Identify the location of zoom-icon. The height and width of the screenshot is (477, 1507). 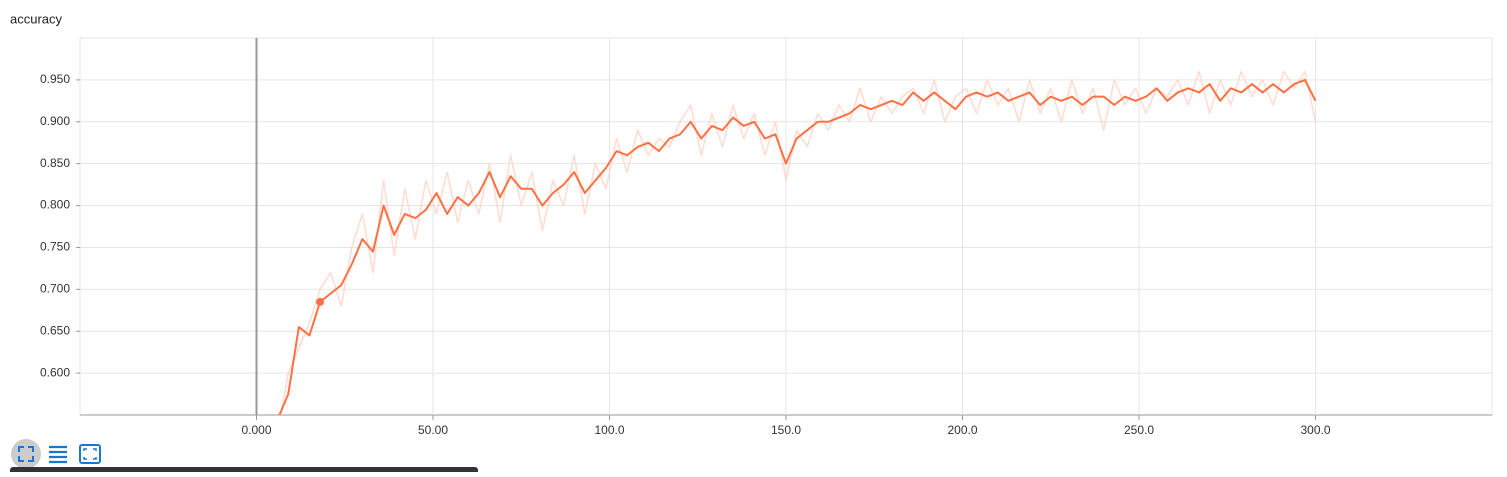
(90, 454).